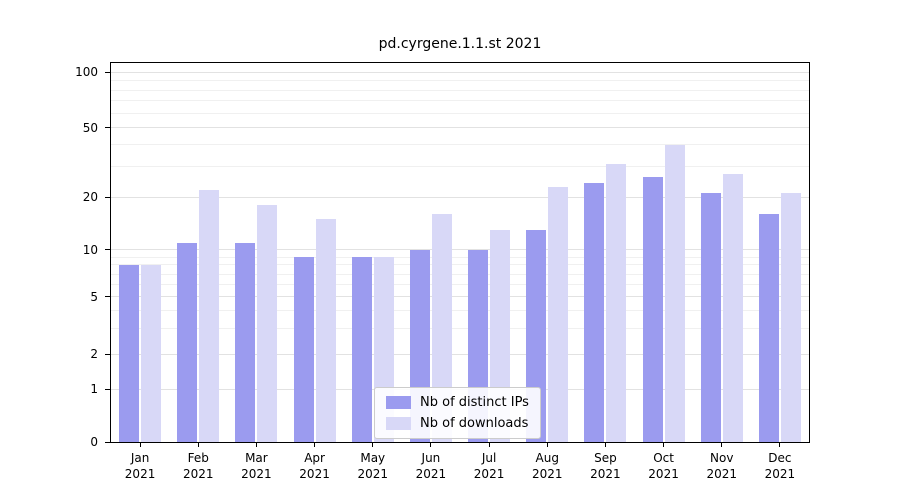 The height and width of the screenshot is (500, 900). What do you see at coordinates (431, 458) in the screenshot?
I see `x-tick-label-line: Jun` at bounding box center [431, 458].